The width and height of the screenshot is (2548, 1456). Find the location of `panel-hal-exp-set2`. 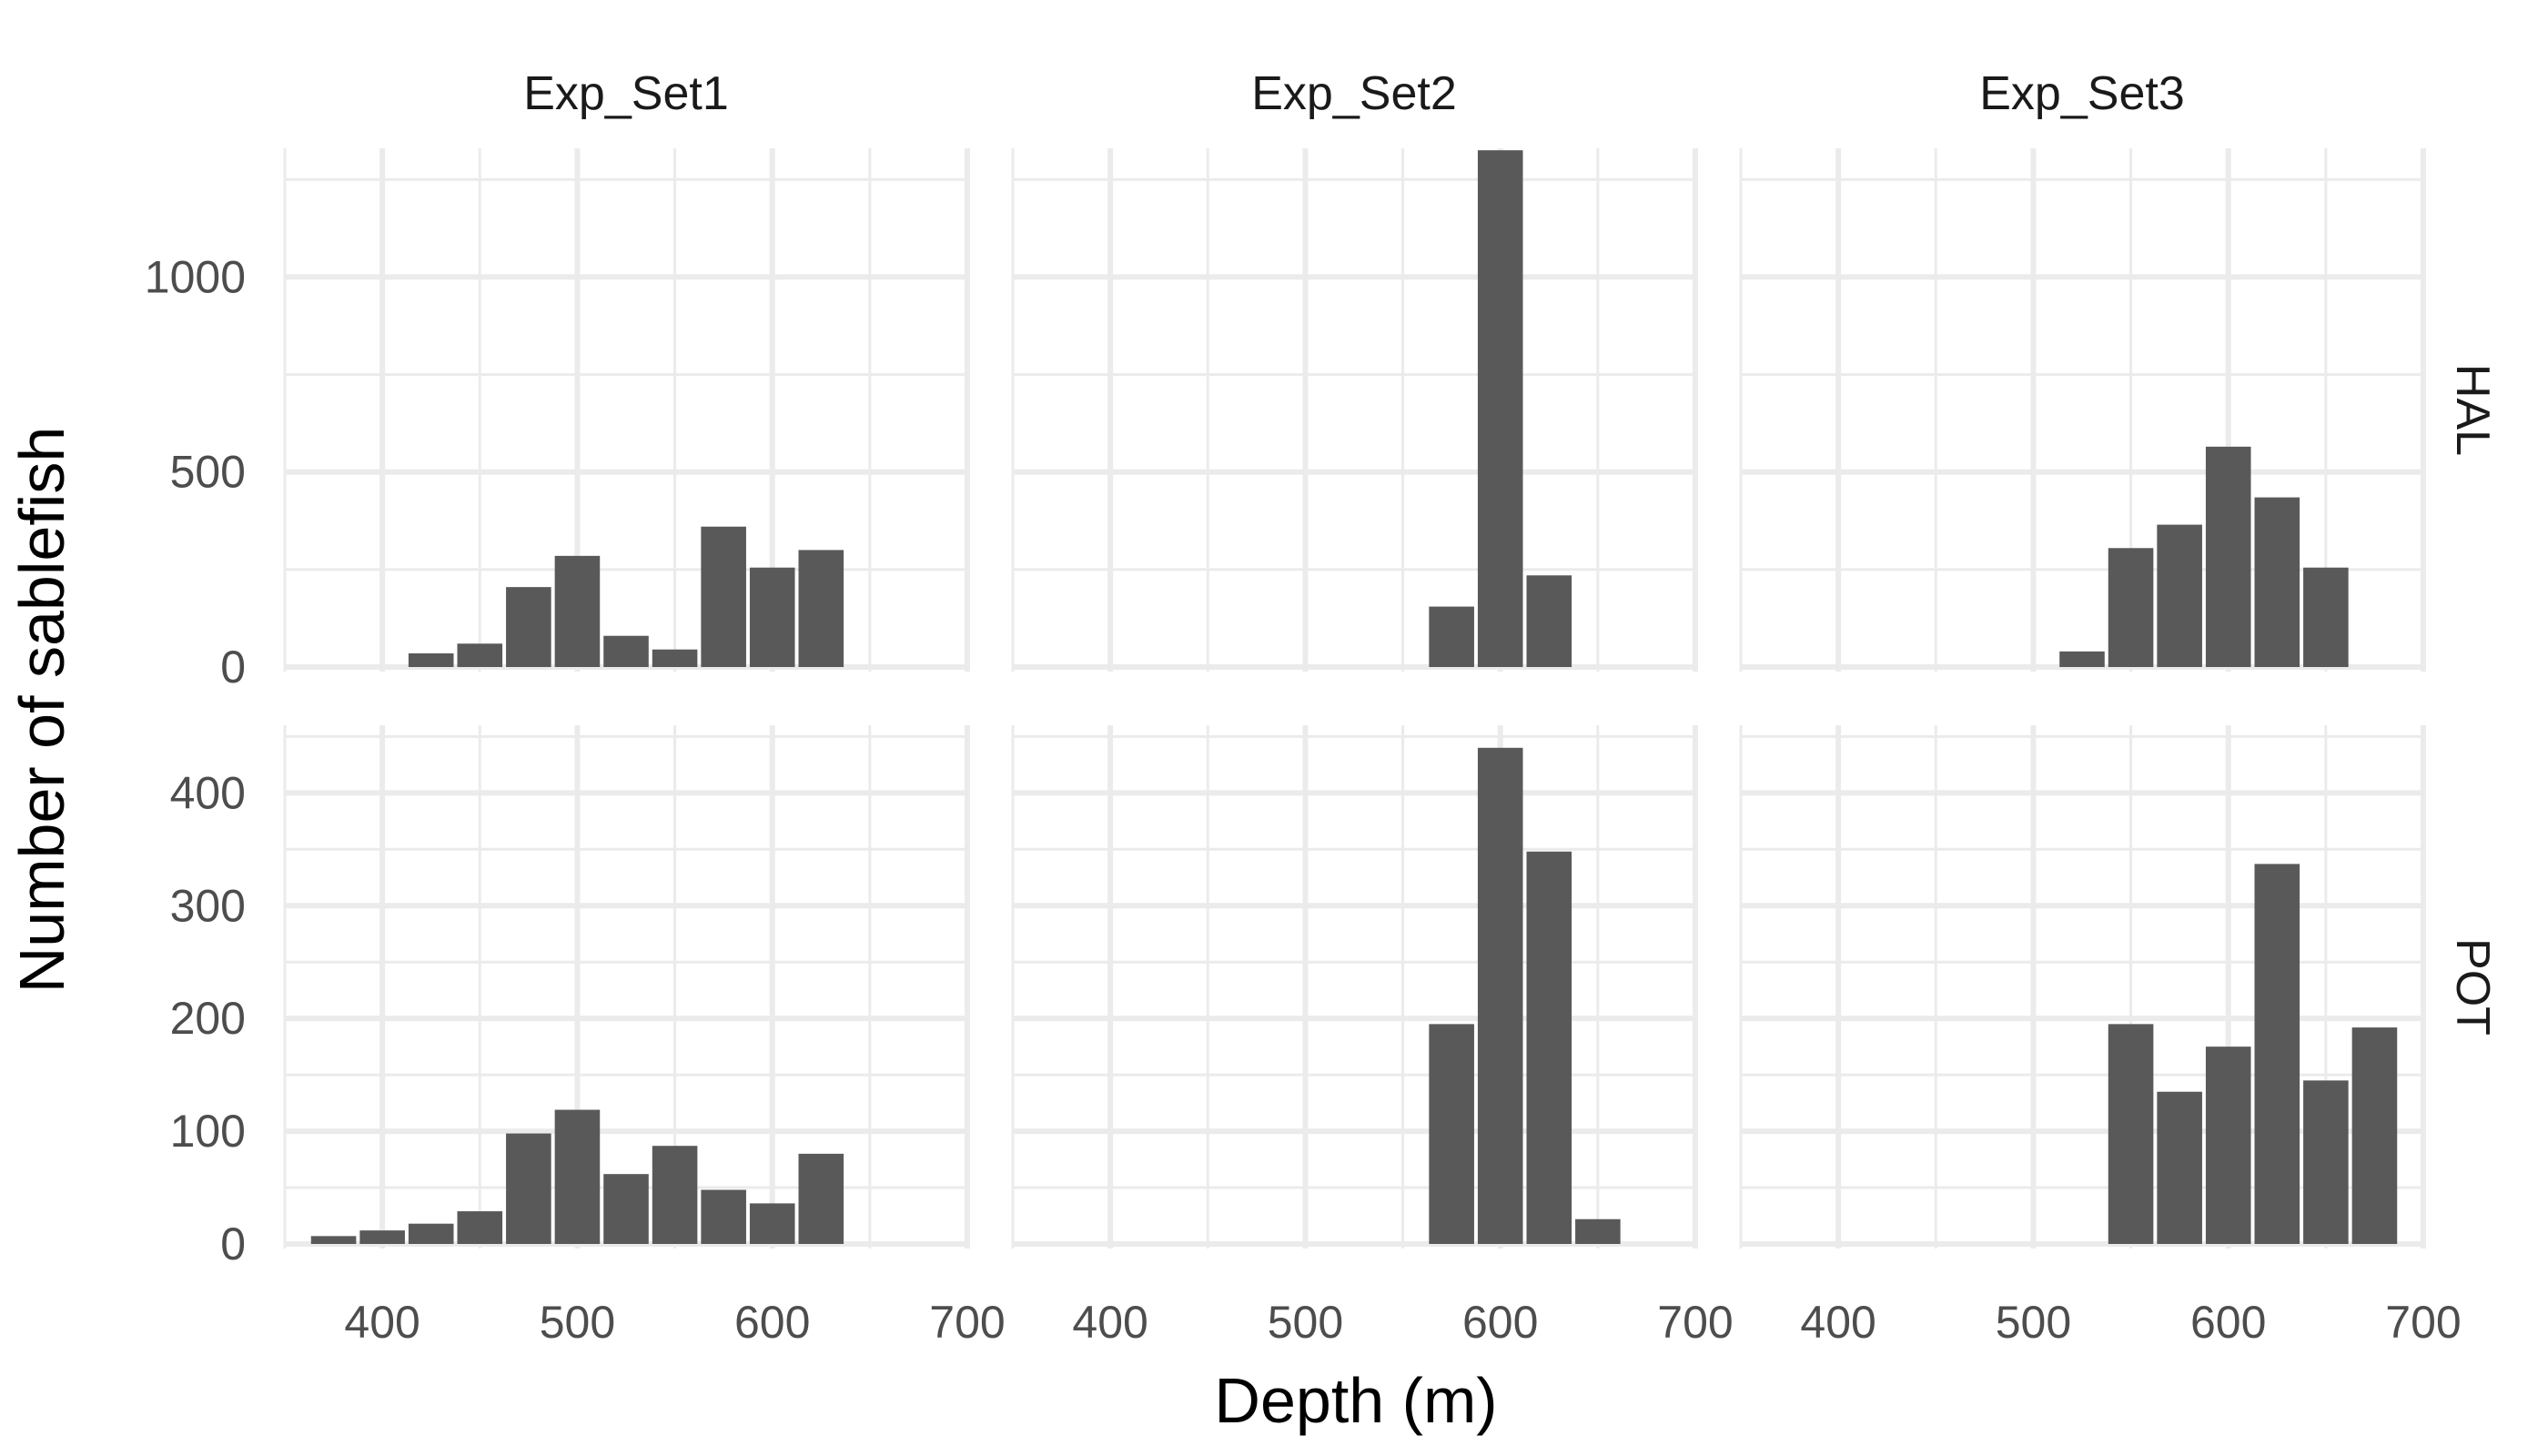

panel-hal-exp-set2 is located at coordinates (1355, 410).